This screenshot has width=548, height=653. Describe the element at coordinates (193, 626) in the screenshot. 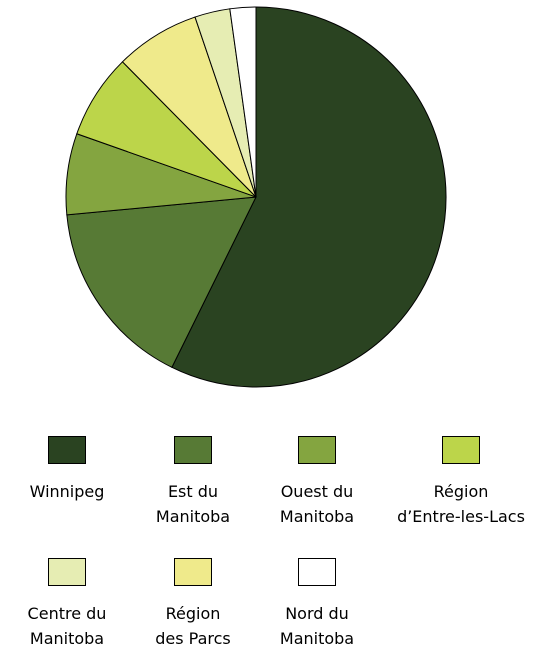

I see `legend-label: Région des Parcs` at that location.